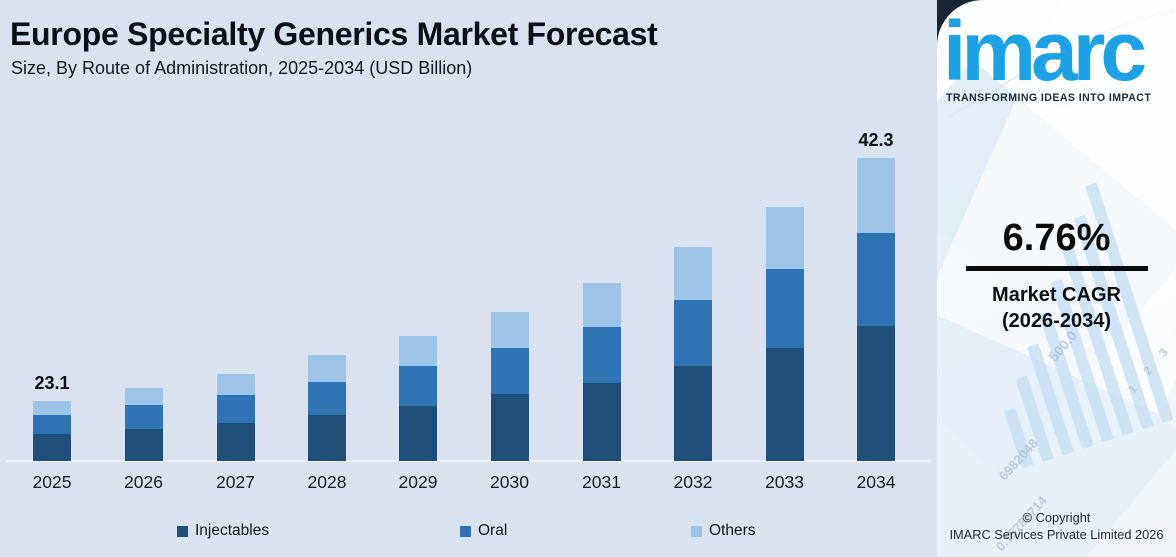  I want to click on cagr-underline, so click(1056, 268).